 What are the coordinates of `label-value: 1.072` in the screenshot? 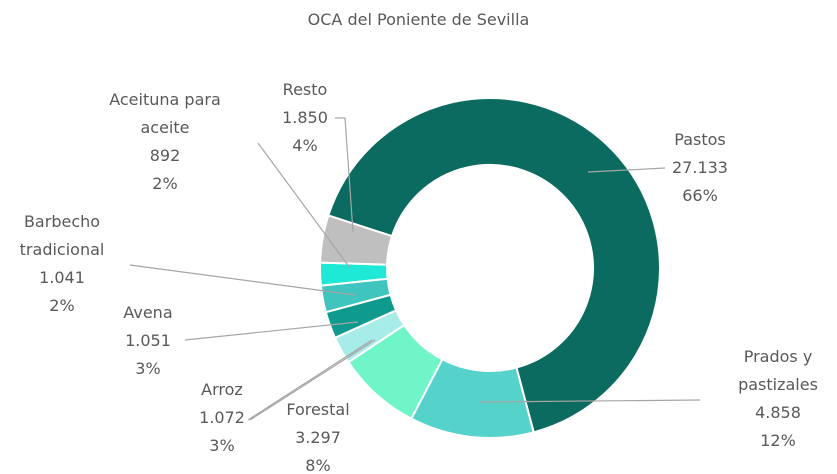 It's located at (222, 417).